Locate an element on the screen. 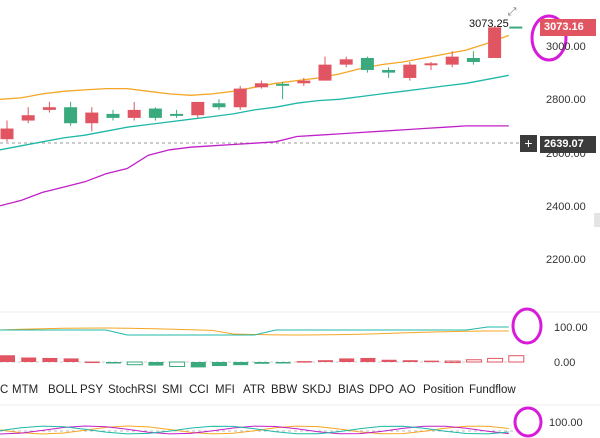 The width and height of the screenshot is (600, 438). macd-signal-line is located at coordinates (254, 331).